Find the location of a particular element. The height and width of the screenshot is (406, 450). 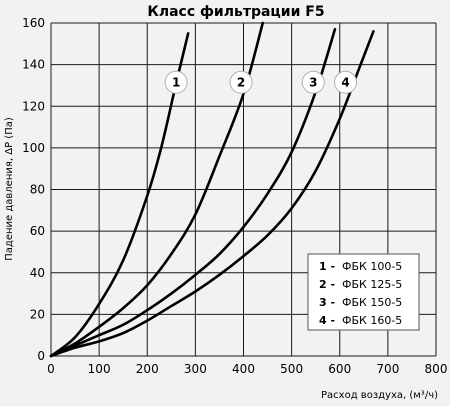

x-tick-label: 700 is located at coordinates (387, 369).